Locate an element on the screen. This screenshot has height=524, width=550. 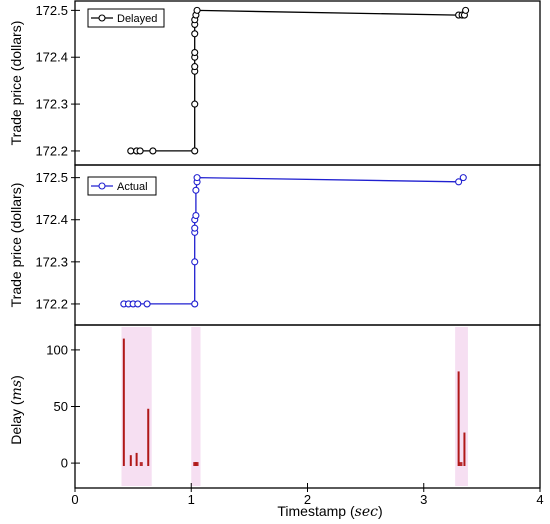
delayed-y-tick-label: 172.5 is located at coordinates (51, 10).